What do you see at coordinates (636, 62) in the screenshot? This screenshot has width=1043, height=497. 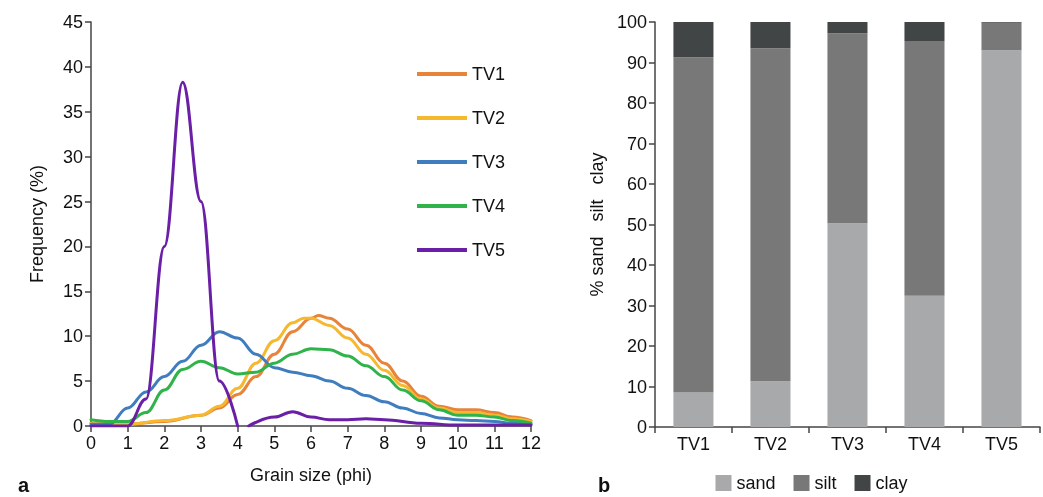 I see `y-tick-label: 90` at bounding box center [636, 62].